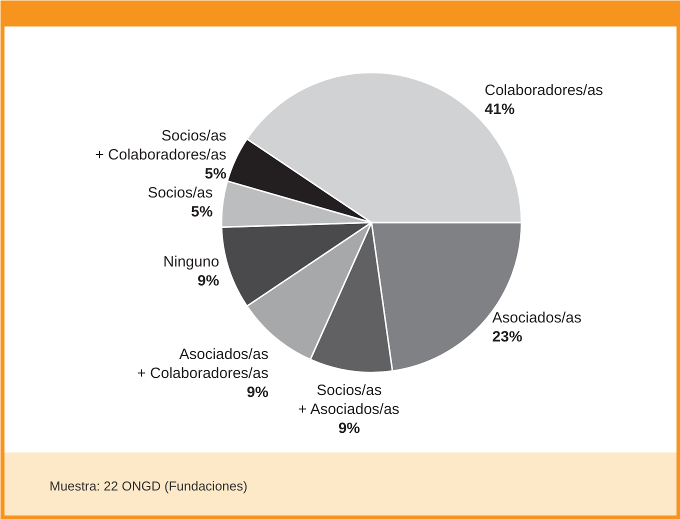 This screenshot has width=680, height=519. Describe the element at coordinates (507, 337) in the screenshot. I see `data-label: 23%` at that location.